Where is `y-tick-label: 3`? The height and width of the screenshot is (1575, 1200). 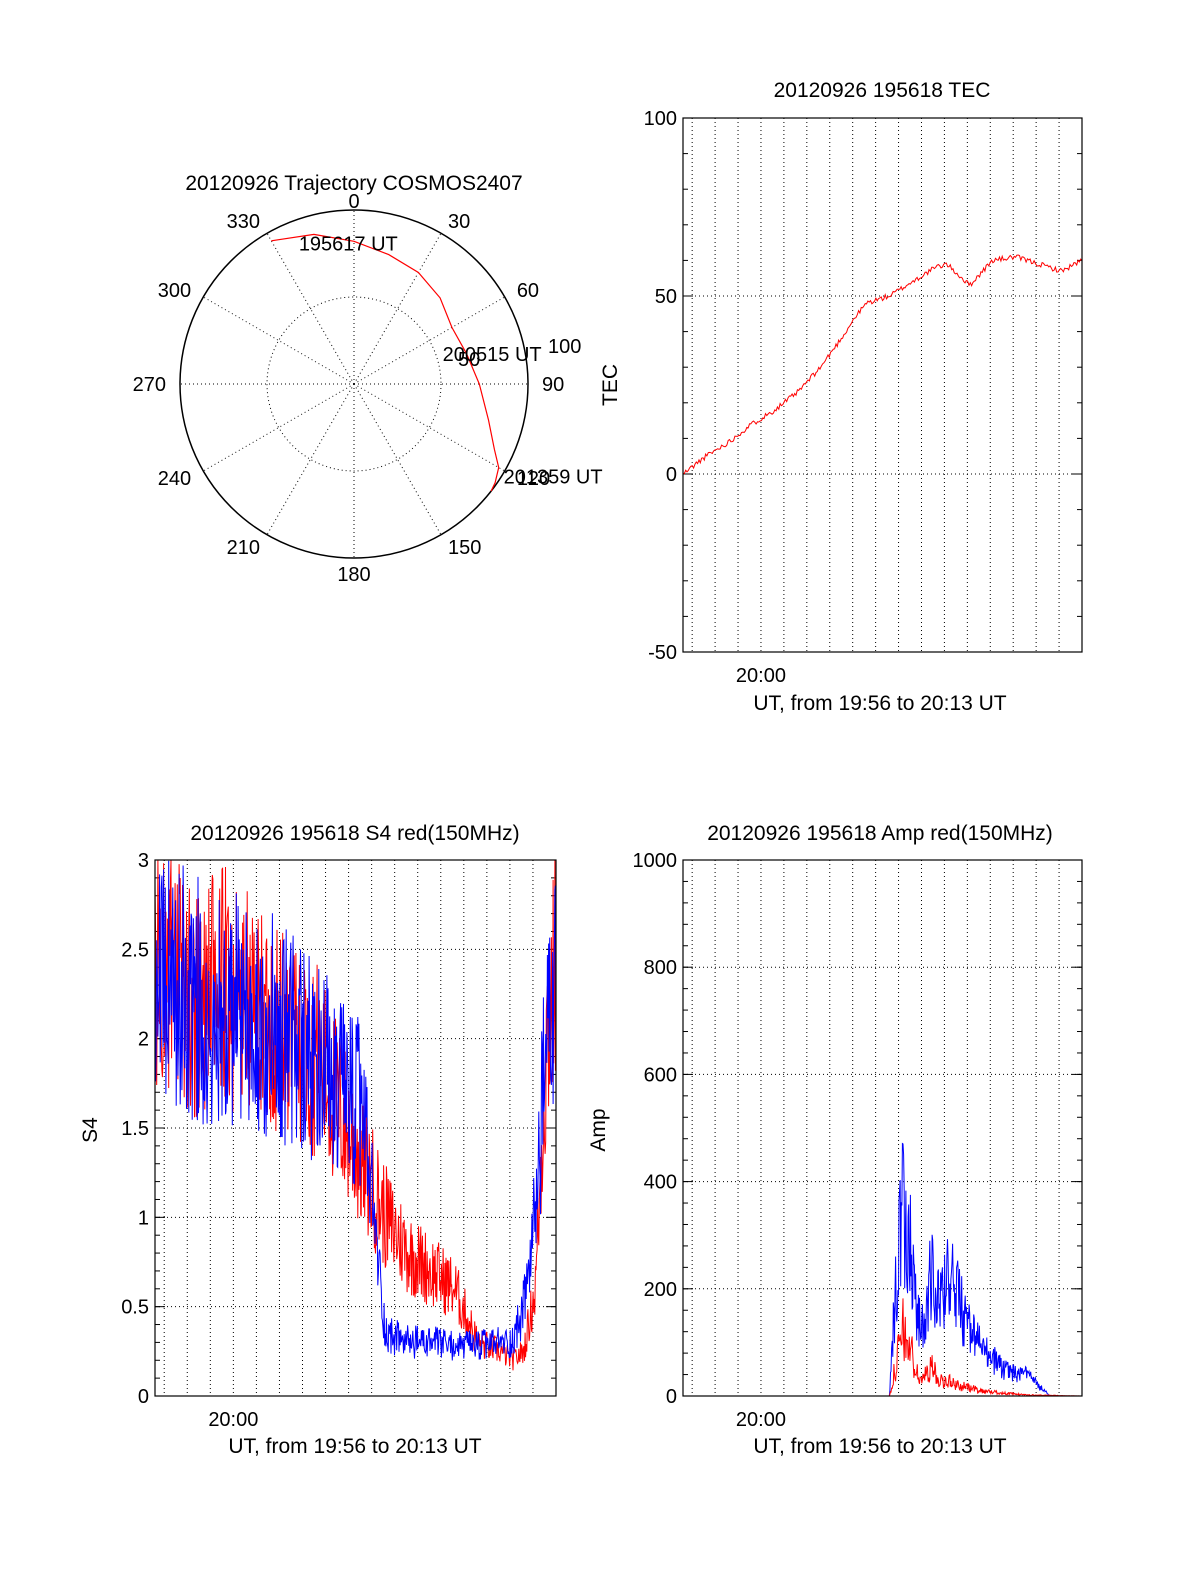 y-tick-label: 3 is located at coordinates (143, 861).